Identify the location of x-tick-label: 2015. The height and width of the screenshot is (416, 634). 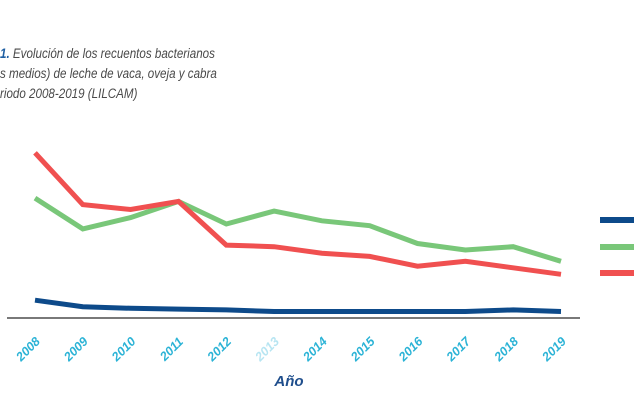
(362, 349).